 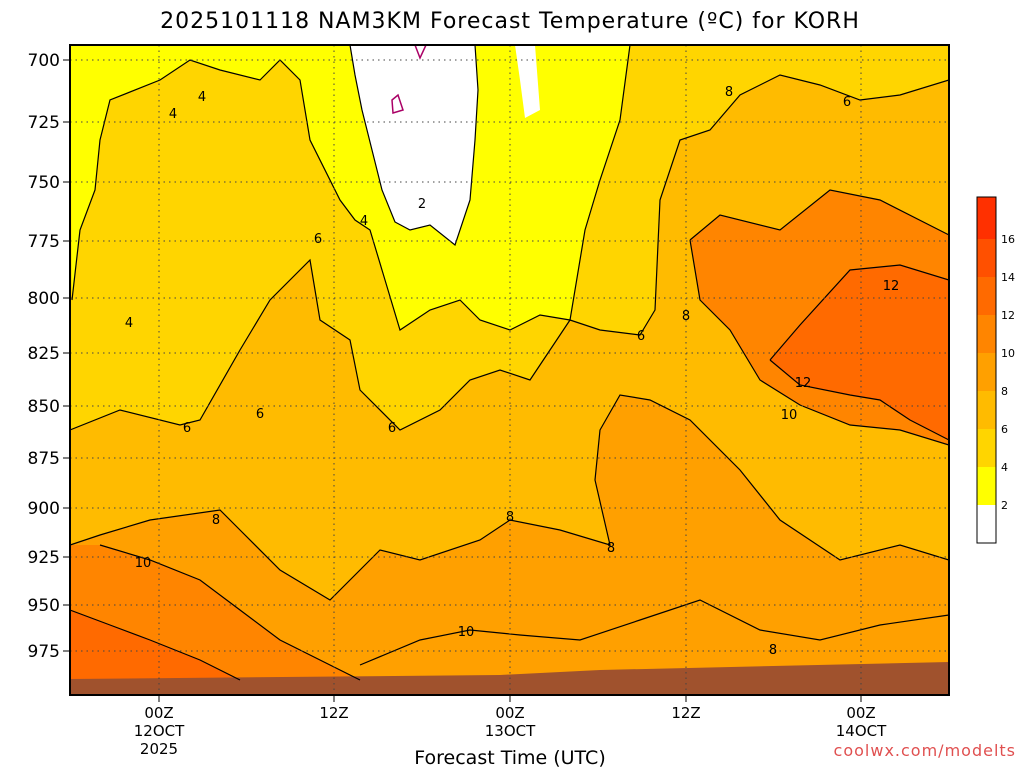 I want to click on x-tick-date: 13OCT, so click(x=510, y=731).